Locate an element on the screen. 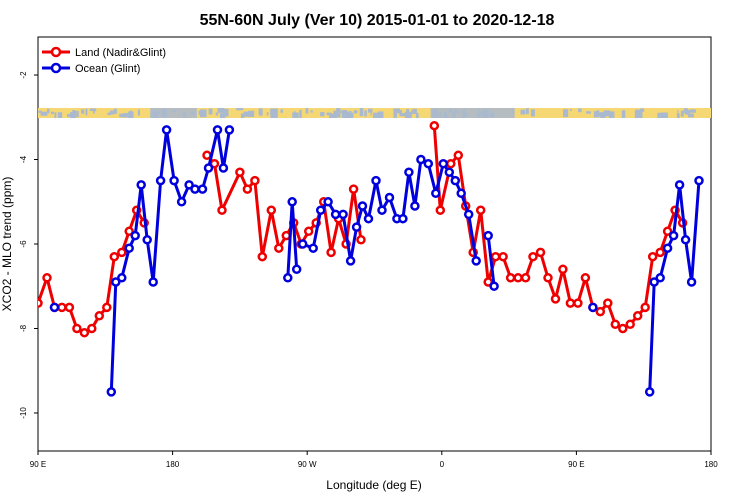 The width and height of the screenshot is (750, 500). legend-land-marker is located at coordinates (56, 52).